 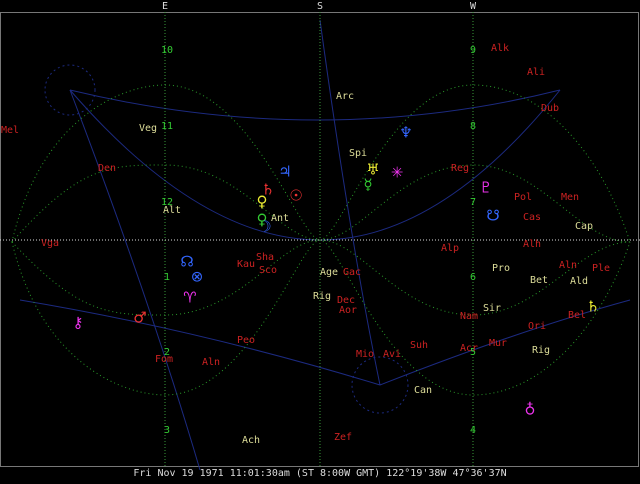 What do you see at coordinates (348, 310) in the screenshot?
I see `star-label: Aor` at bounding box center [348, 310].